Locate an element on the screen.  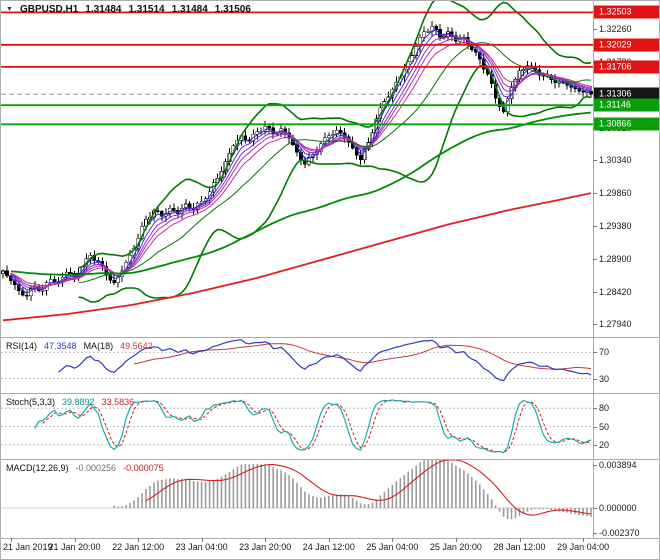
price-tick-label: 1.28420 is located at coordinates (615, 291).